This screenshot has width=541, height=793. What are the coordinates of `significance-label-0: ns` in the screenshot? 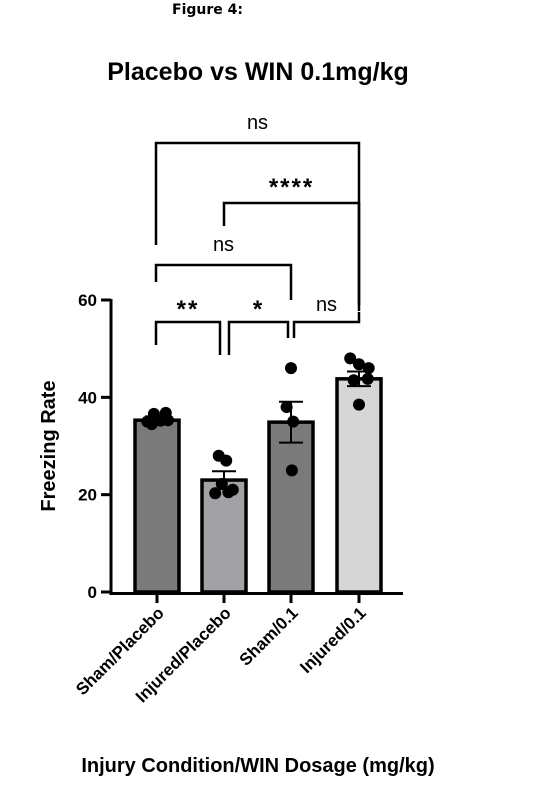 It's located at (257, 123).